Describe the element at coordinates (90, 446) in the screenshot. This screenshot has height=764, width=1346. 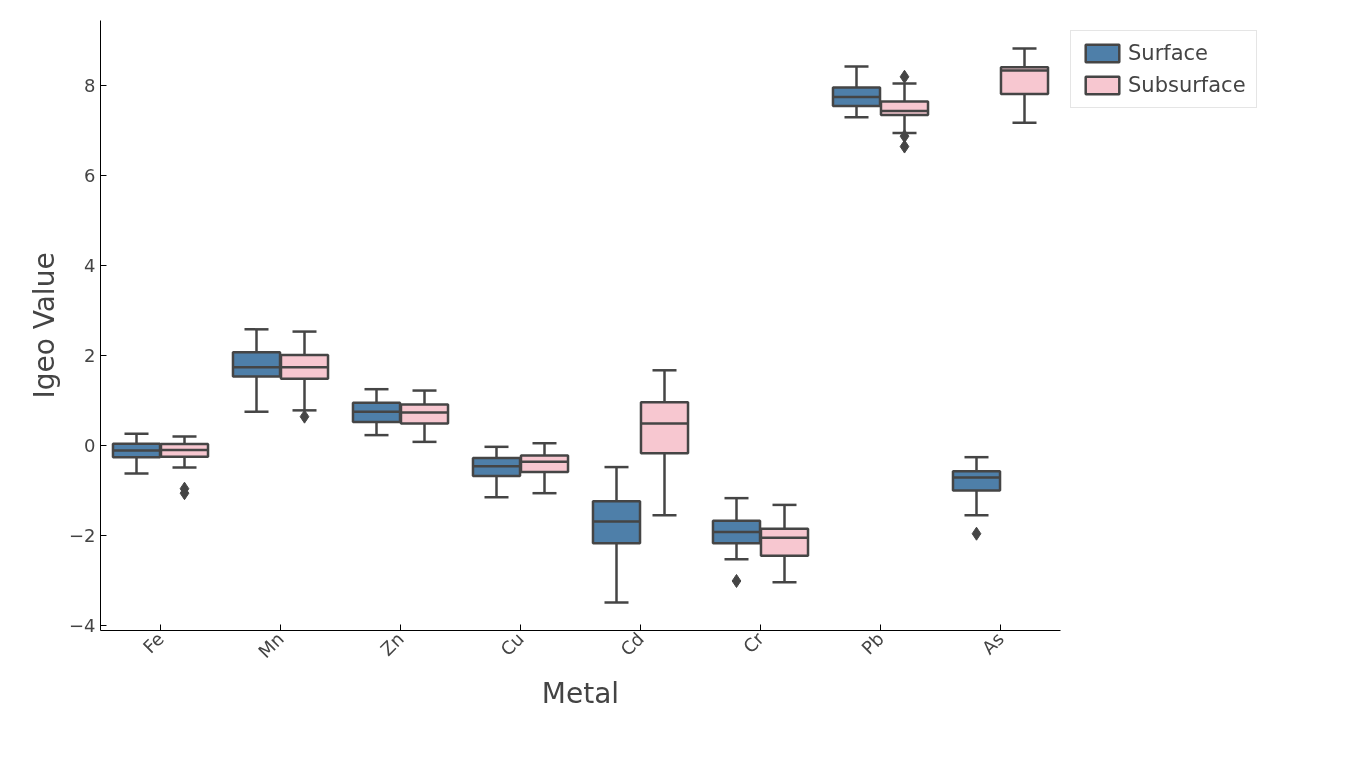
I see `y-tick-label: 0` at that location.